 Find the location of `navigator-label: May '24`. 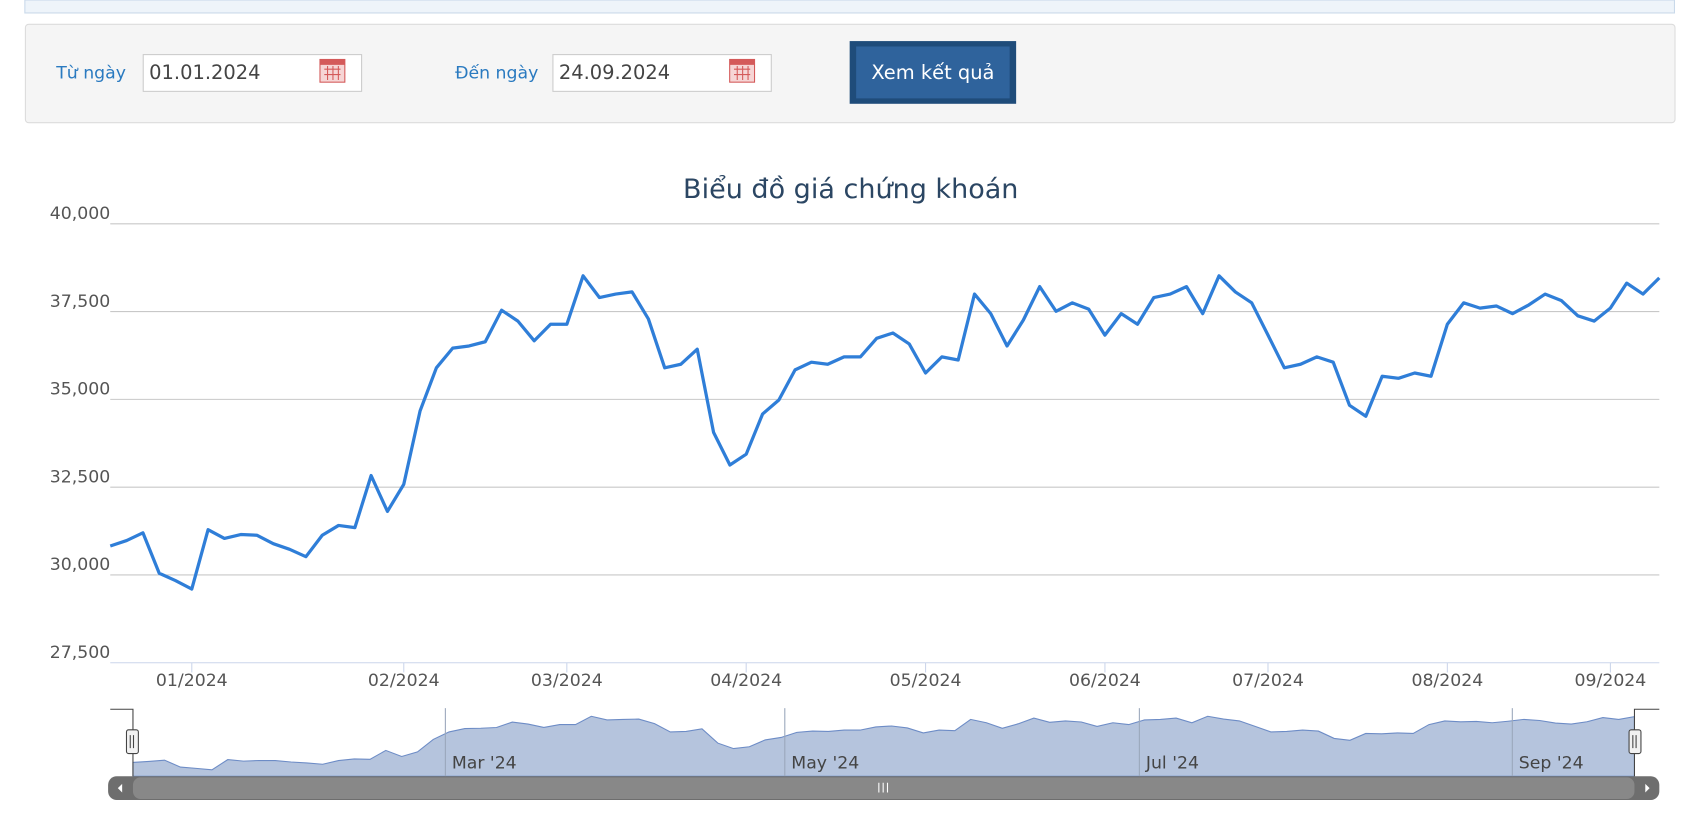

navigator-label: May '24 is located at coordinates (825, 763).